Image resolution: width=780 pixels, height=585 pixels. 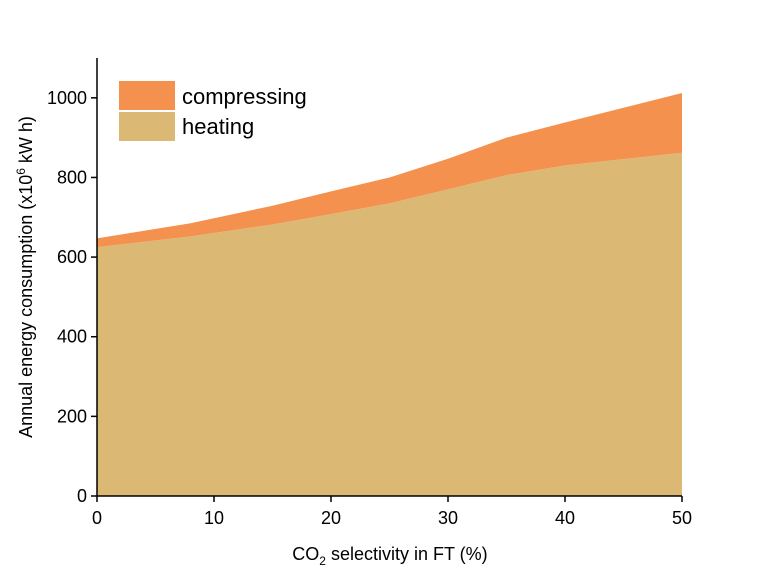 I want to click on legend-swatch-heating, so click(x=147, y=126).